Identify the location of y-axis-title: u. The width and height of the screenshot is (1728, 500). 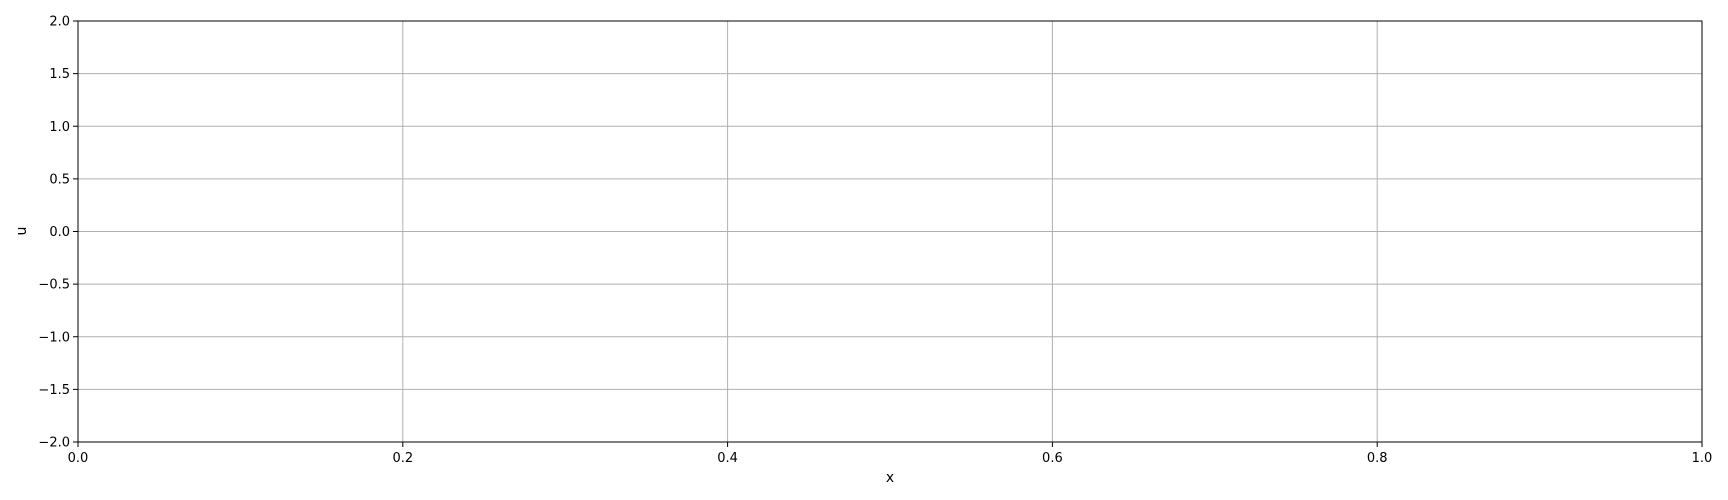
(22, 231).